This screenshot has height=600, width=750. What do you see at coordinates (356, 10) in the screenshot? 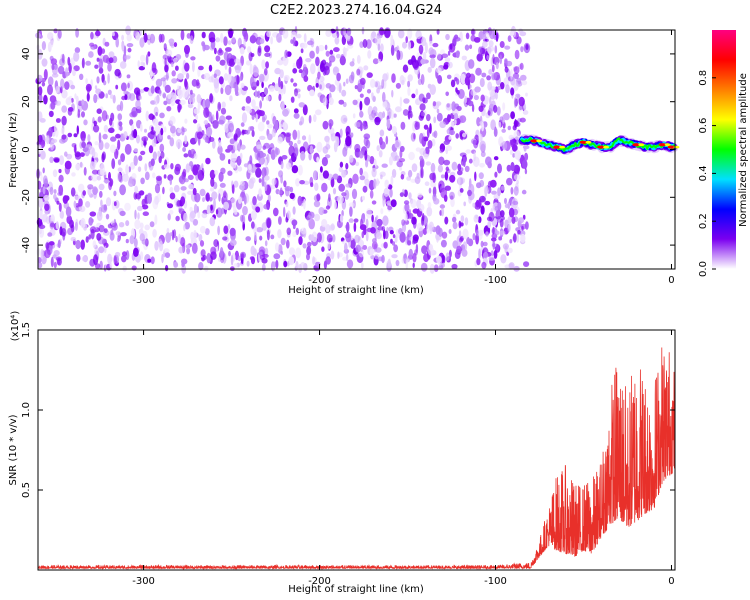
I see `chart-title: C2E2.2023.274.16.04.G24` at bounding box center [356, 10].